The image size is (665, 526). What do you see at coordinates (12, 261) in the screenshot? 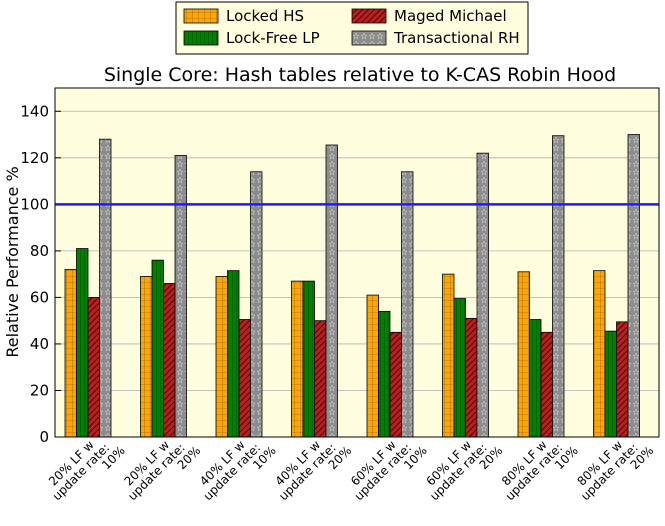
I see `y-axis-label: Relative Performance %` at bounding box center [12, 261].